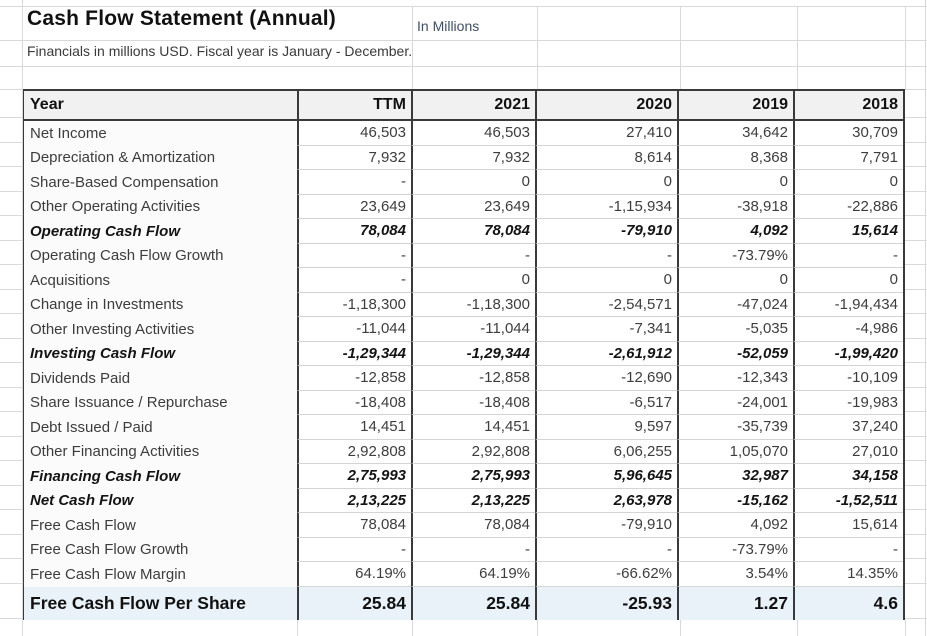 The image size is (927, 636). Describe the element at coordinates (735, 105) in the screenshot. I see `col-header-2019: 2019` at that location.